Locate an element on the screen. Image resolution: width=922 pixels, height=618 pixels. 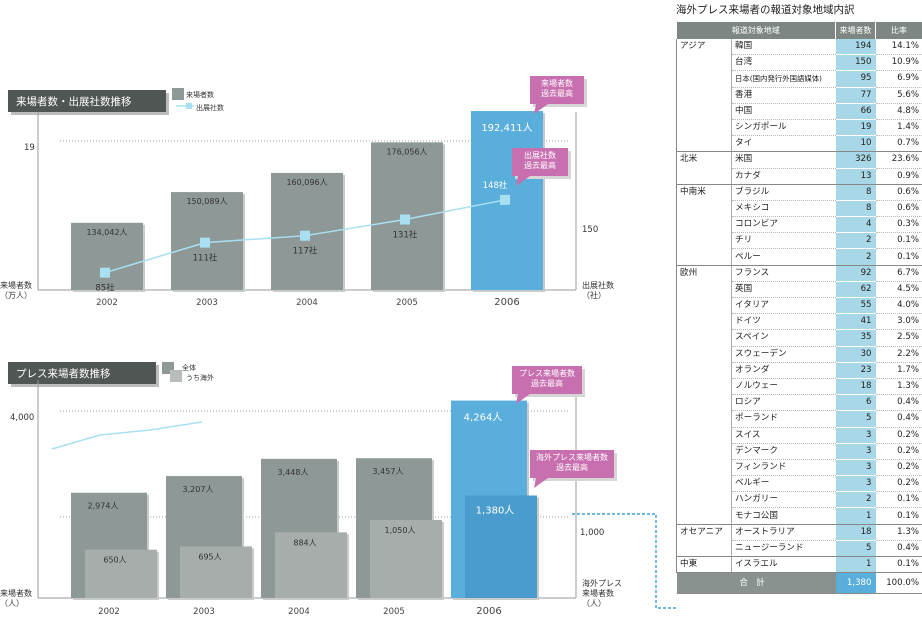
table-row: ドイツ 41 3.0% is located at coordinates (799, 322).